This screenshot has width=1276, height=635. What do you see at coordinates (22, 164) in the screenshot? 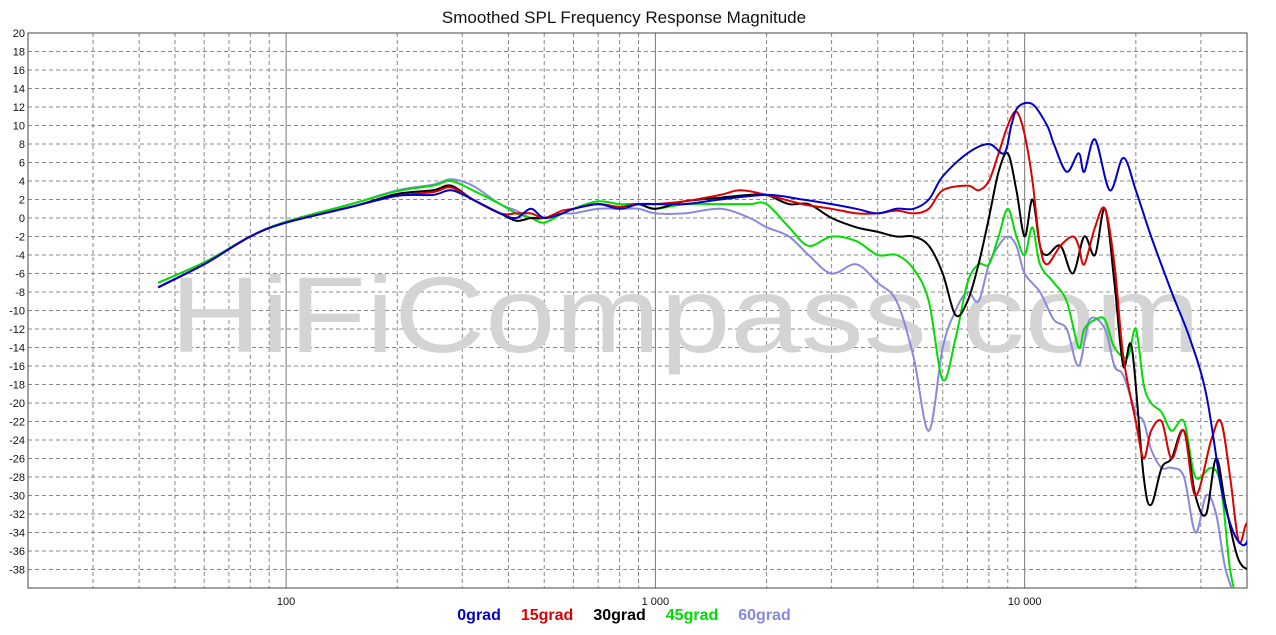
I see `y-tick-label: 6` at bounding box center [22, 164].